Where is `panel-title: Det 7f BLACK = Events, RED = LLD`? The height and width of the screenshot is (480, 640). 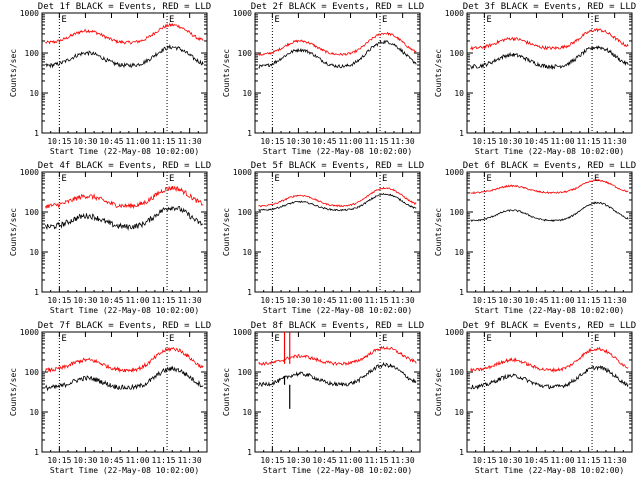
panel-title: Det 7f BLACK = Events, RED = LLD is located at coordinates (124, 326).